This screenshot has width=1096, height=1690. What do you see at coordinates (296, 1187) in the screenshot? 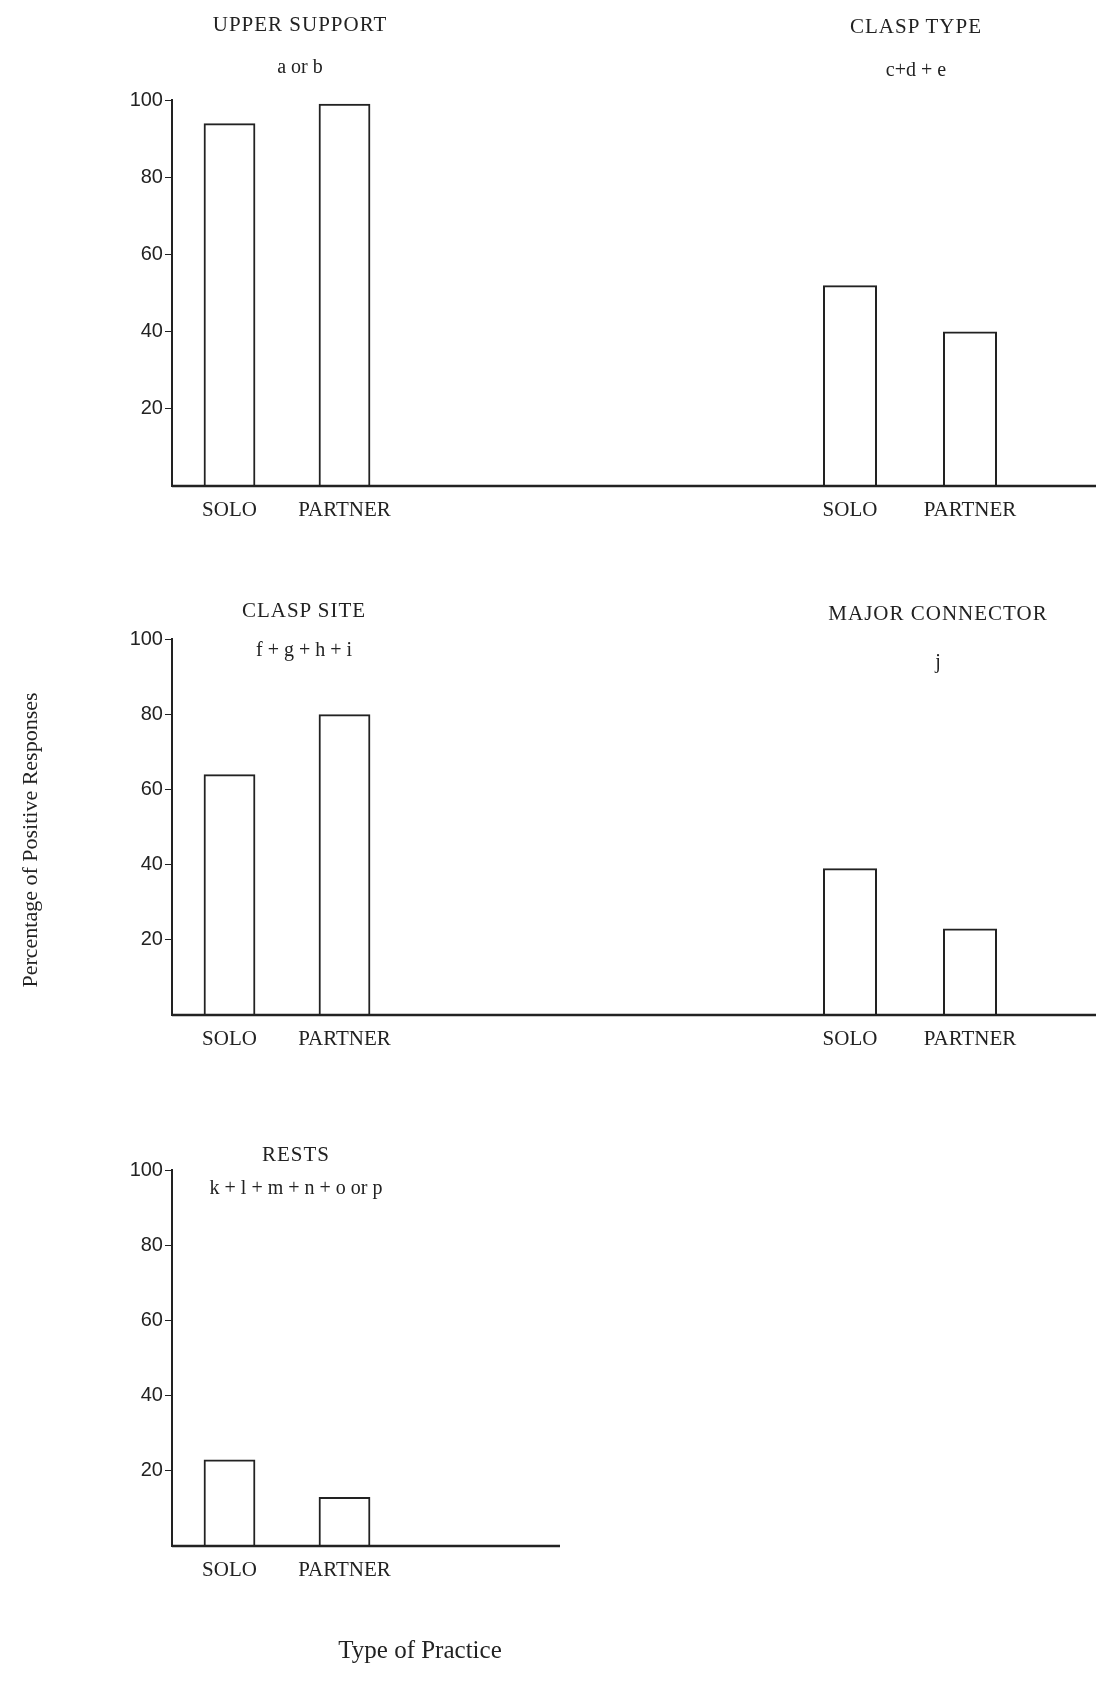
I see `chart-subtitle: k + l + m + n + o or p` at bounding box center [296, 1187].